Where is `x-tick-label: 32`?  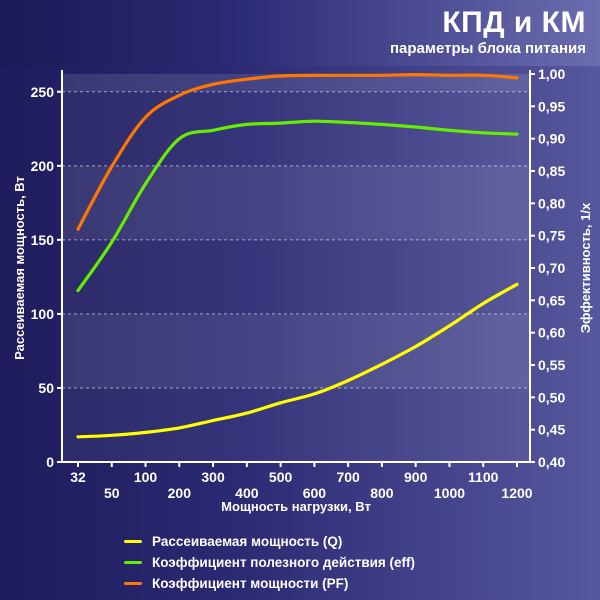
x-tick-label: 32 is located at coordinates (78, 477).